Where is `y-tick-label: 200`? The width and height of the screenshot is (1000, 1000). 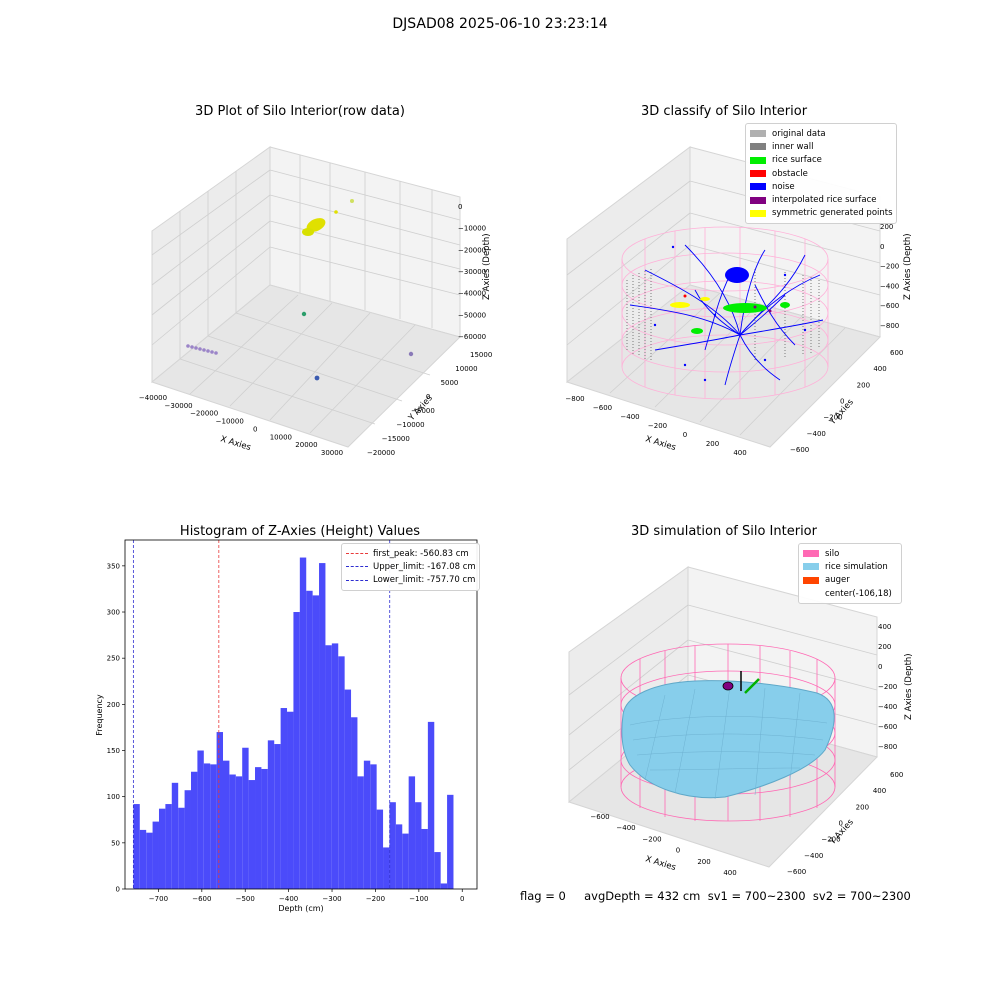
y-tick-label: 200 is located at coordinates (113, 705).